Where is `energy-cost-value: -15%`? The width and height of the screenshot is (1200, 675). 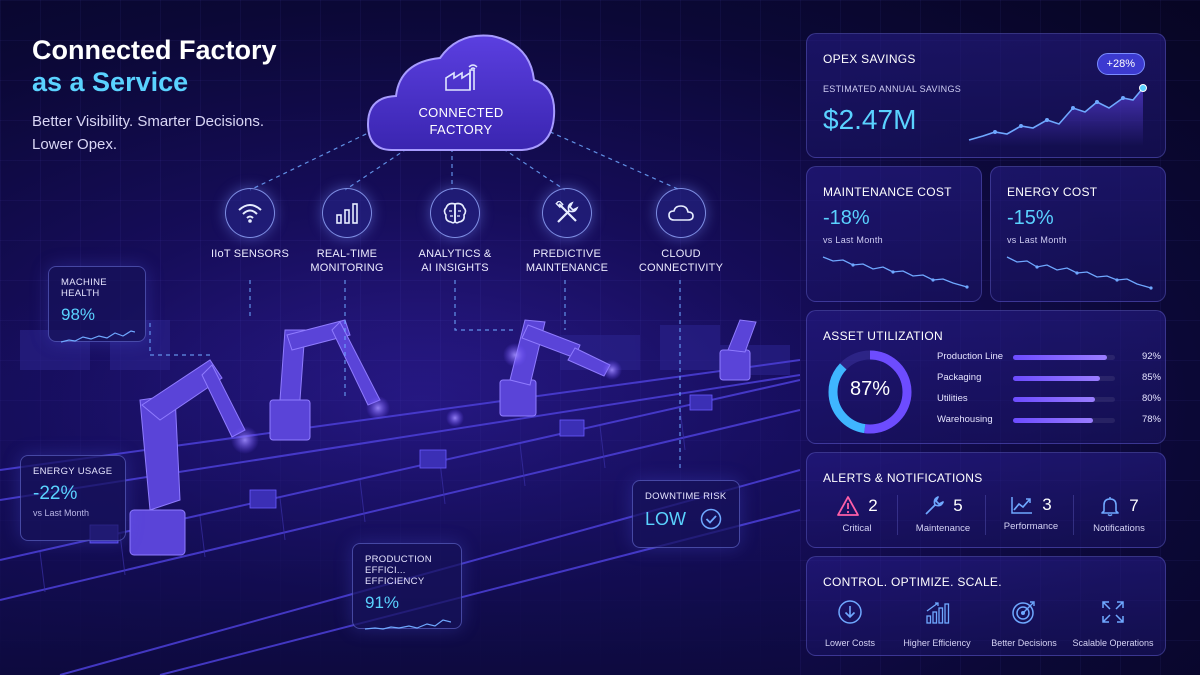 energy-cost-value: -15% is located at coordinates (1030, 218).